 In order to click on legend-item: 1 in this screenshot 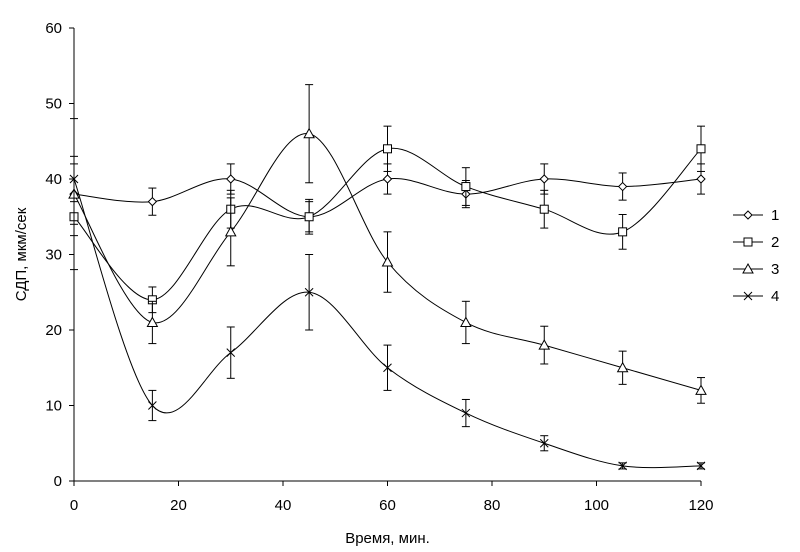, I will do `click(756, 215)`.